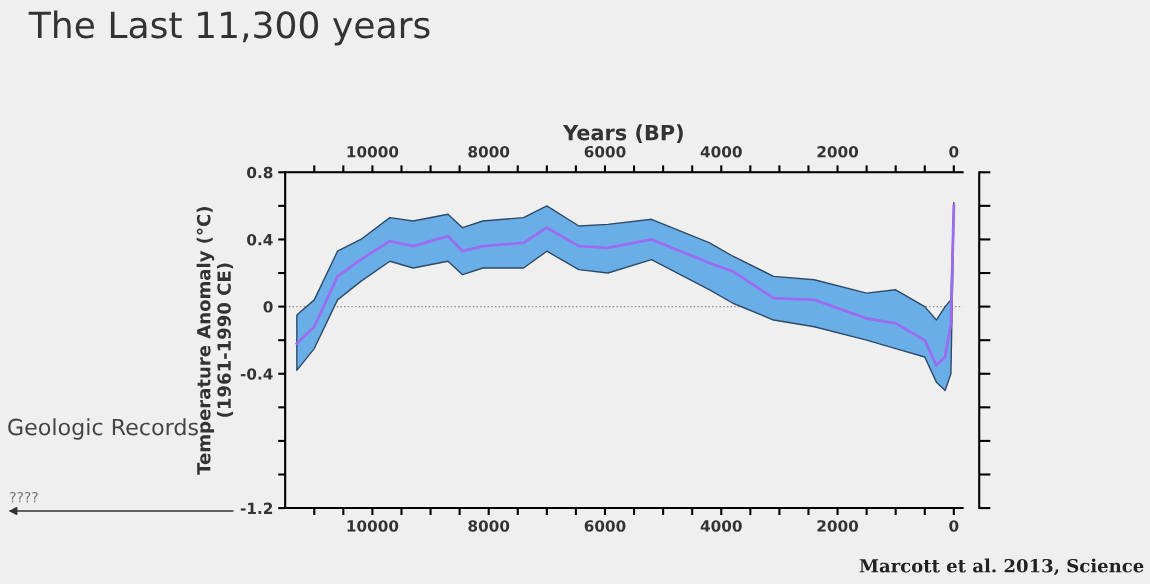  I want to click on y-tick-label: 0, so click(268, 307).